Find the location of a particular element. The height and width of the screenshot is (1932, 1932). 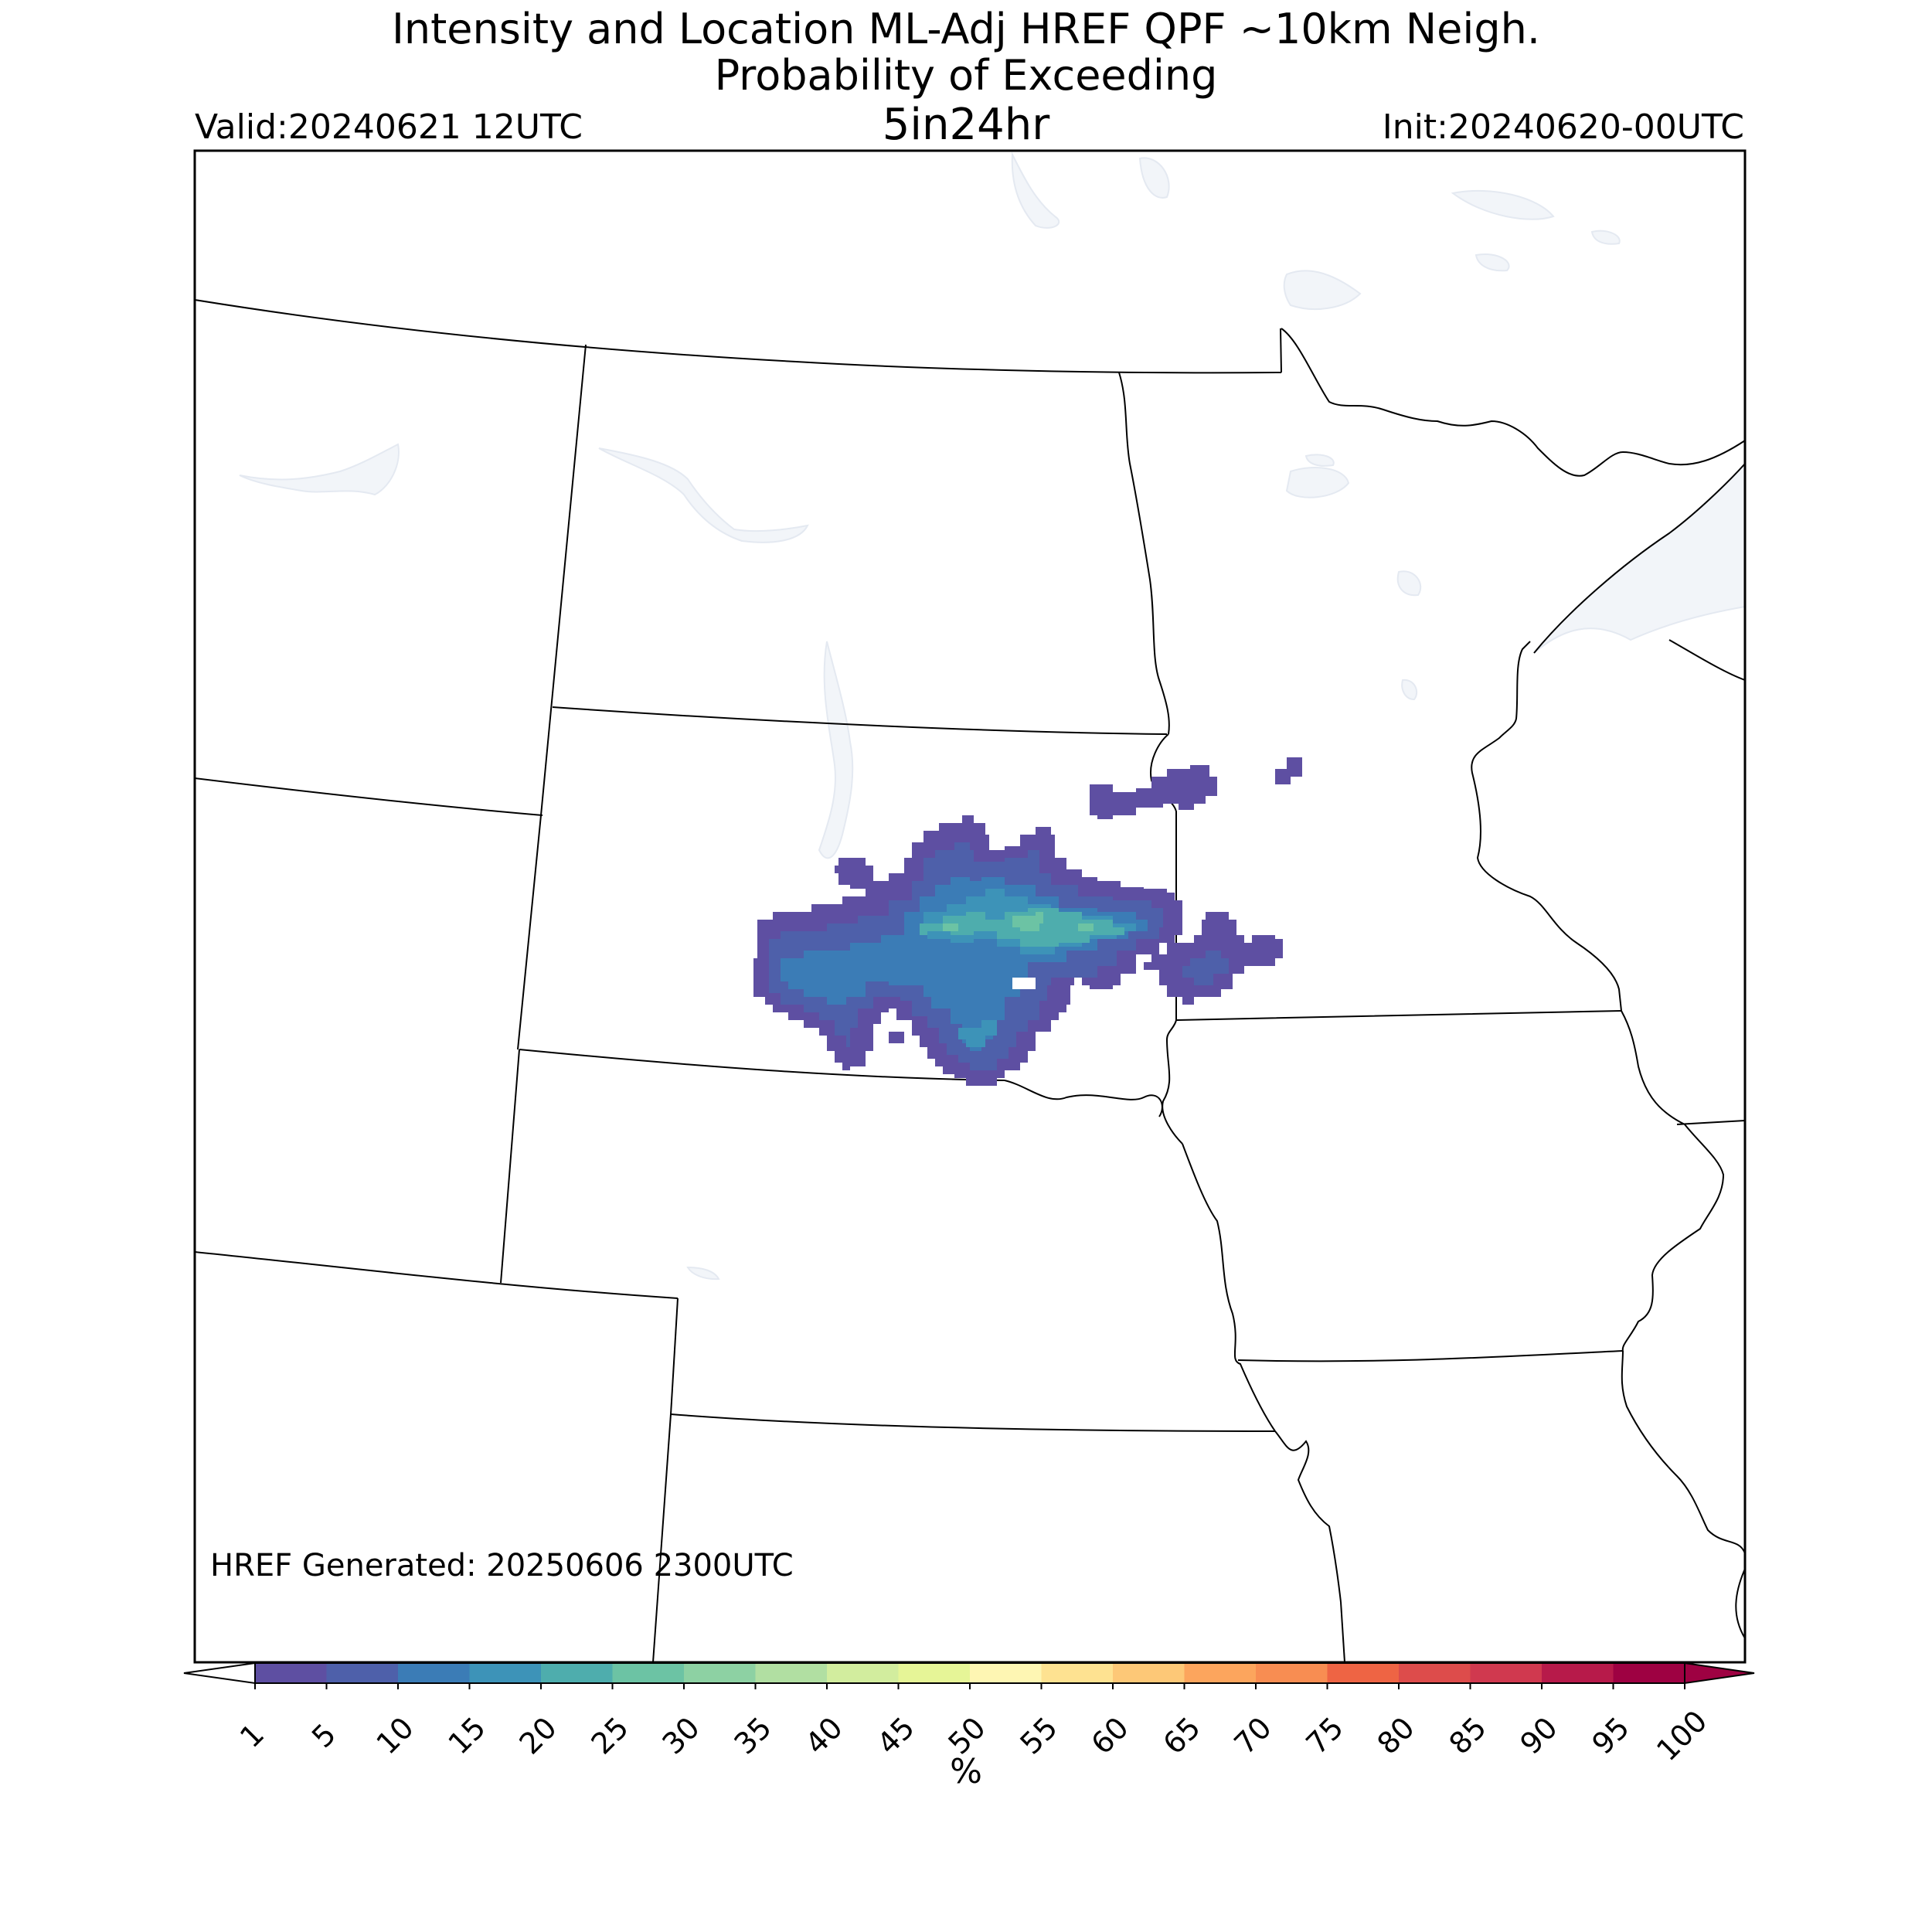

ia-wi-il-river is located at coordinates (1673, 1181).